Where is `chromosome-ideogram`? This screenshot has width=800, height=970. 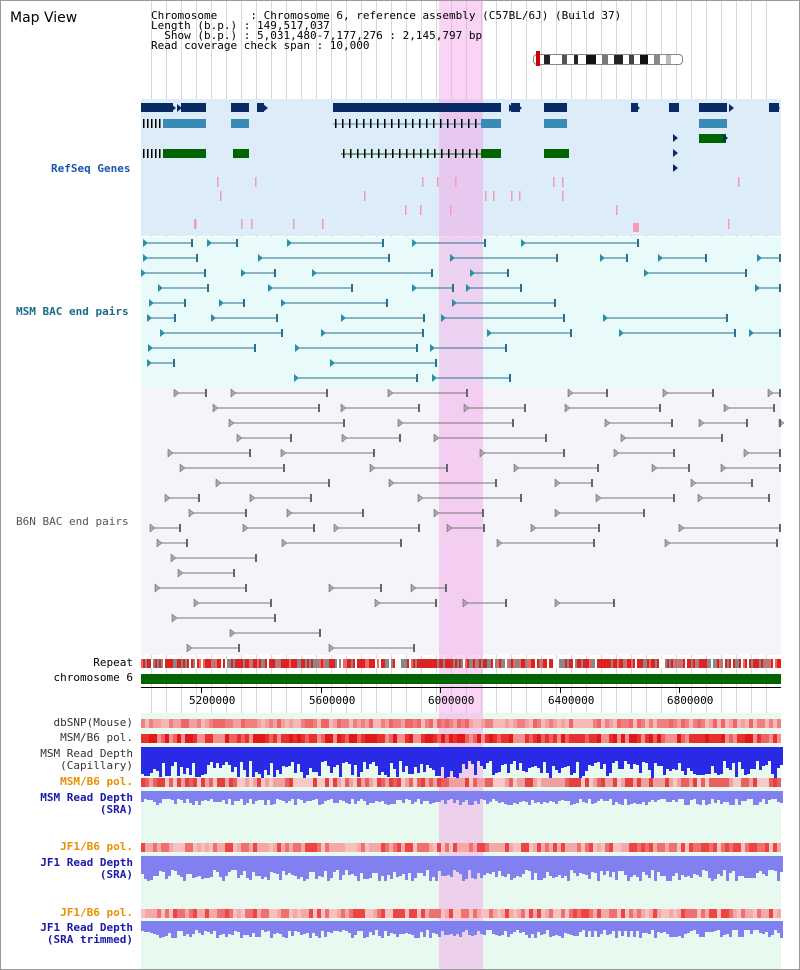
chromosome-ideogram is located at coordinates (608, 59).